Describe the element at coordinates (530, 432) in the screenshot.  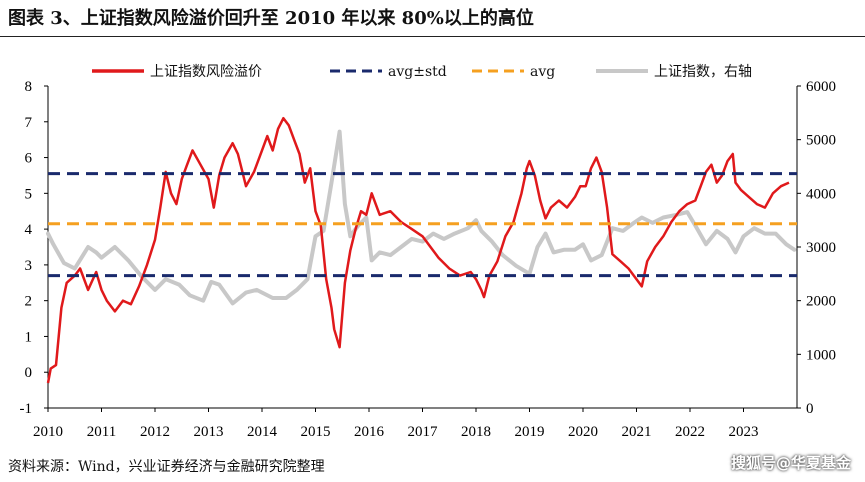
I see `x-tick-label: 2019` at that location.